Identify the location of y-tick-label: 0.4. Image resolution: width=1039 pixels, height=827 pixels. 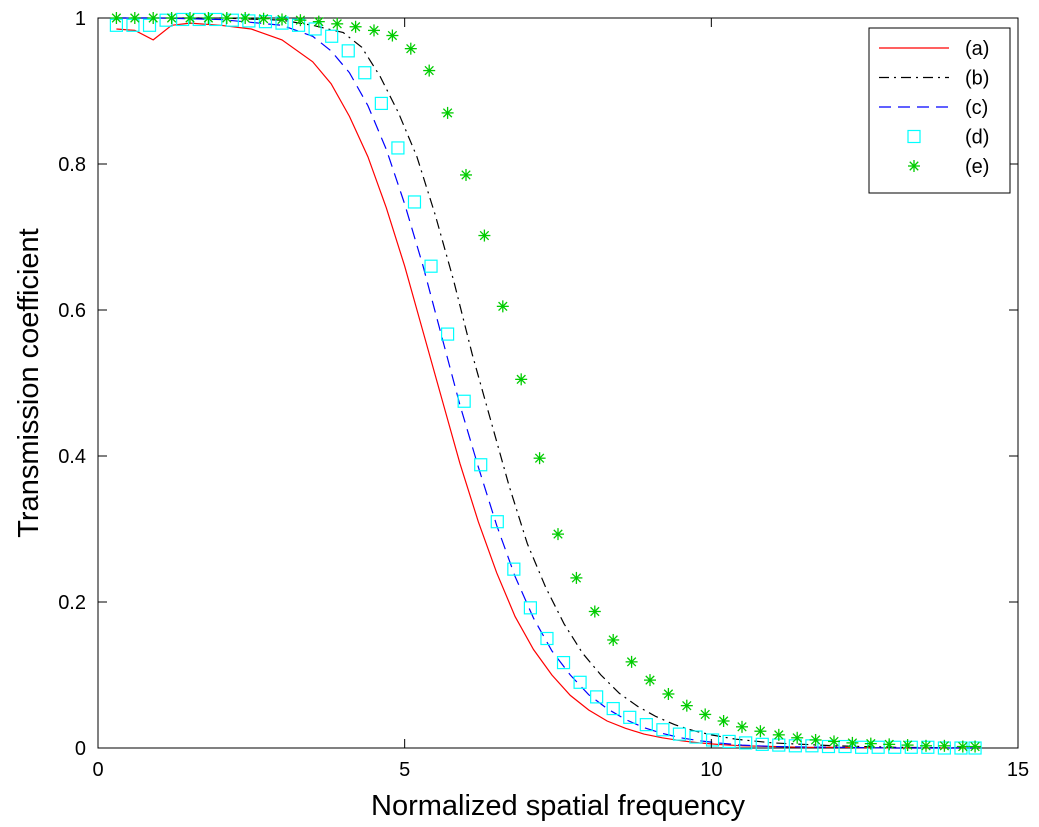
(72, 457).